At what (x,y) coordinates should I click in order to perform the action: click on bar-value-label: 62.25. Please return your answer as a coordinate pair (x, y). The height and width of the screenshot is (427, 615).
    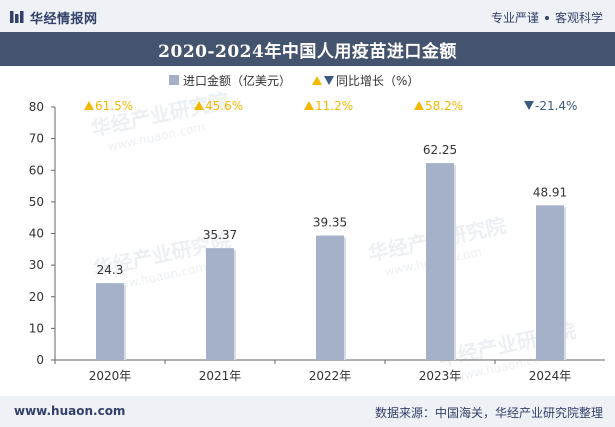
    Looking at the image, I should click on (440, 150).